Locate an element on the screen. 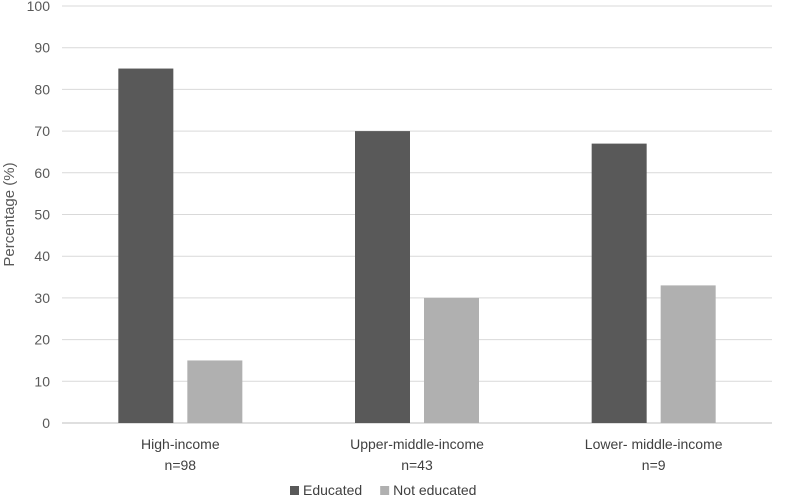 Image resolution: width=787 pixels, height=502 pixels. y-tick-label: 50 is located at coordinates (42, 215).